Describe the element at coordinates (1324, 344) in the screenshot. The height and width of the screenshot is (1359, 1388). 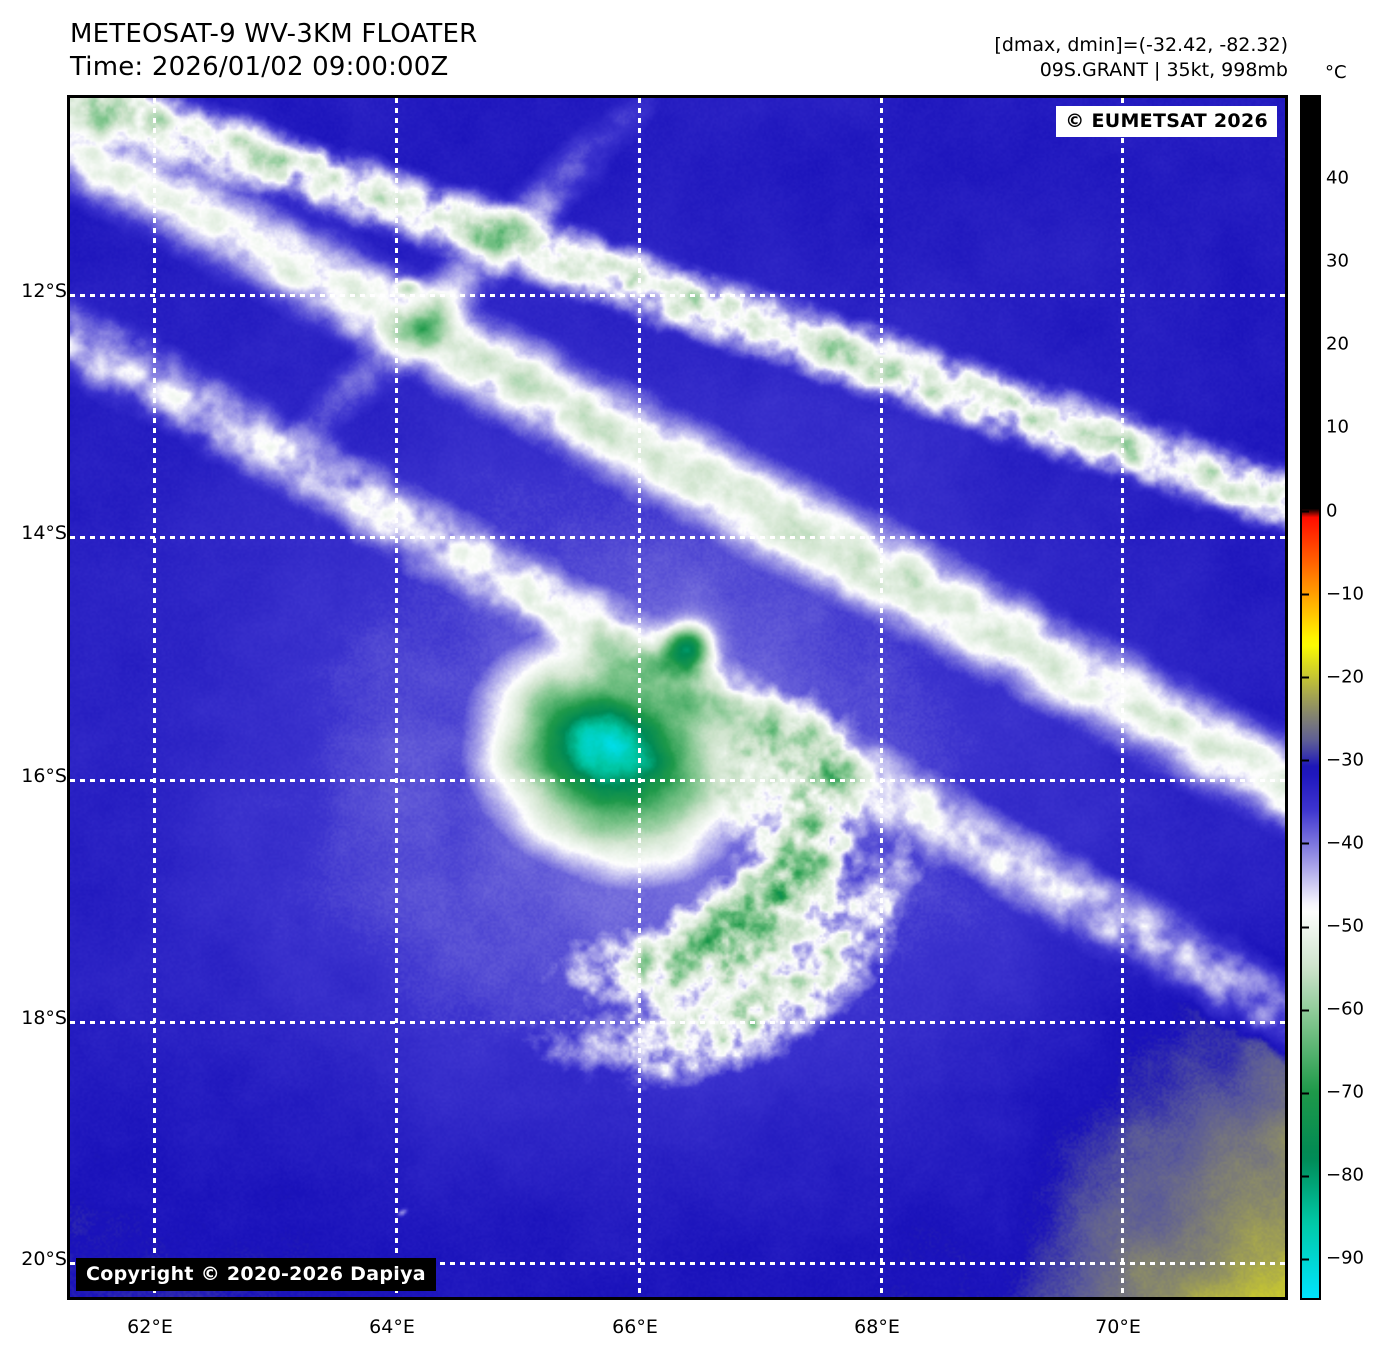
I see `colorbar-tick: 20` at that location.